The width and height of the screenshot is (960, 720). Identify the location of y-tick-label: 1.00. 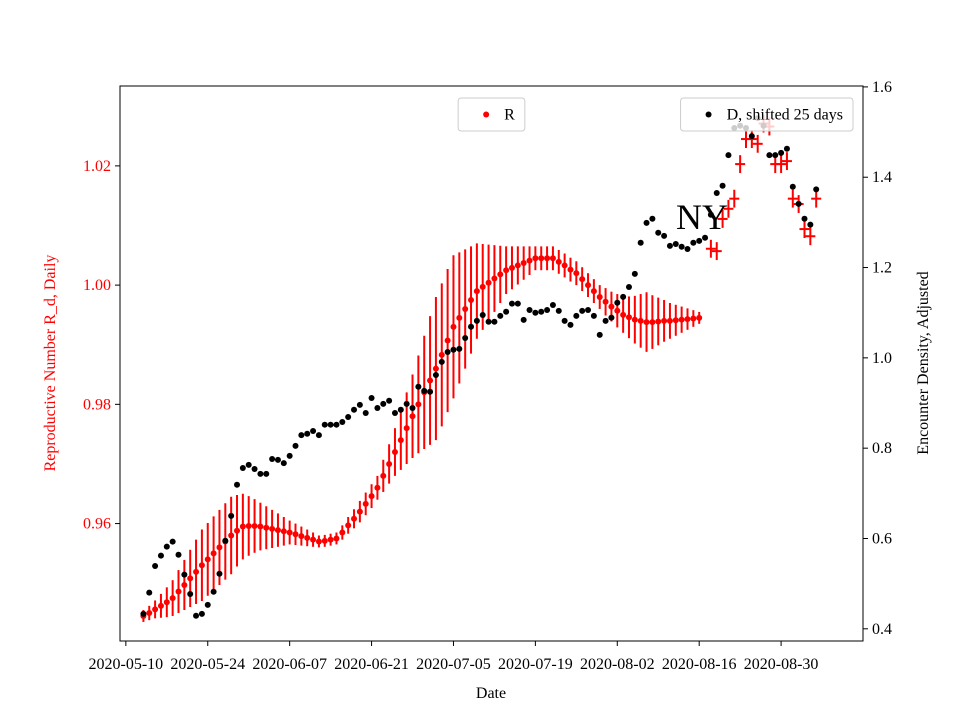
(97, 285).